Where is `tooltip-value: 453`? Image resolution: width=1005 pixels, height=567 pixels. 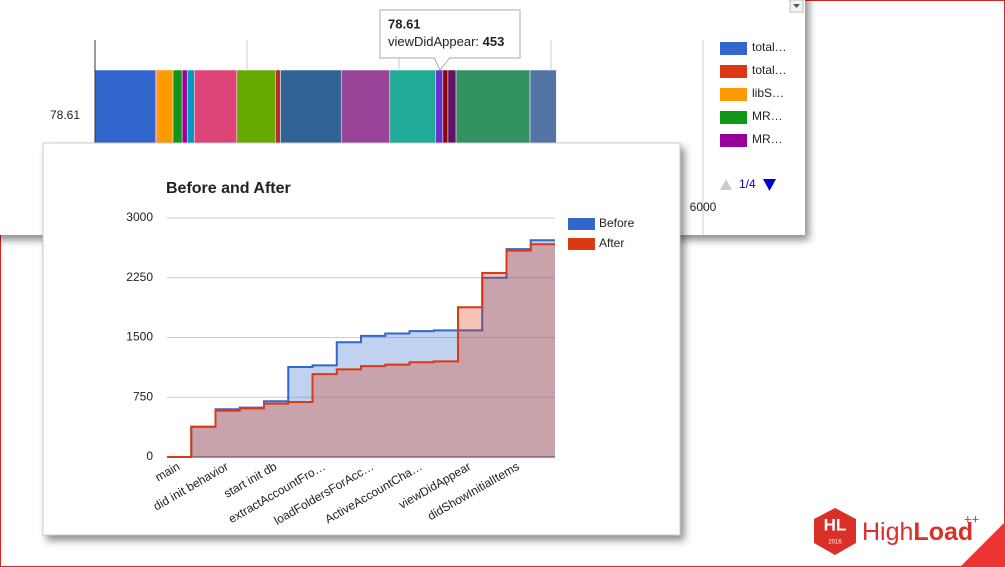 tooltip-value: 453 is located at coordinates (494, 41).